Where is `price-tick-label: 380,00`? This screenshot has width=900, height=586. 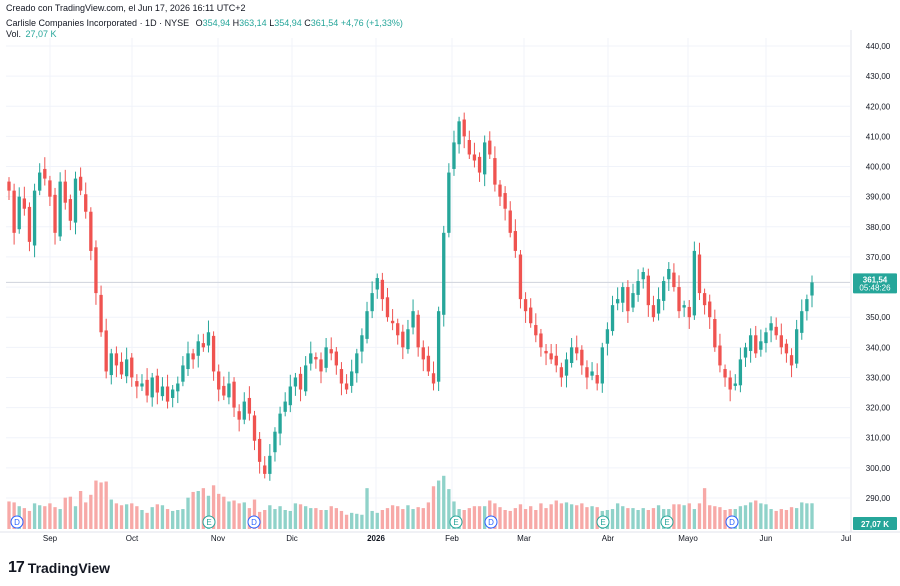
price-tick-label: 380,00 is located at coordinates (878, 227).